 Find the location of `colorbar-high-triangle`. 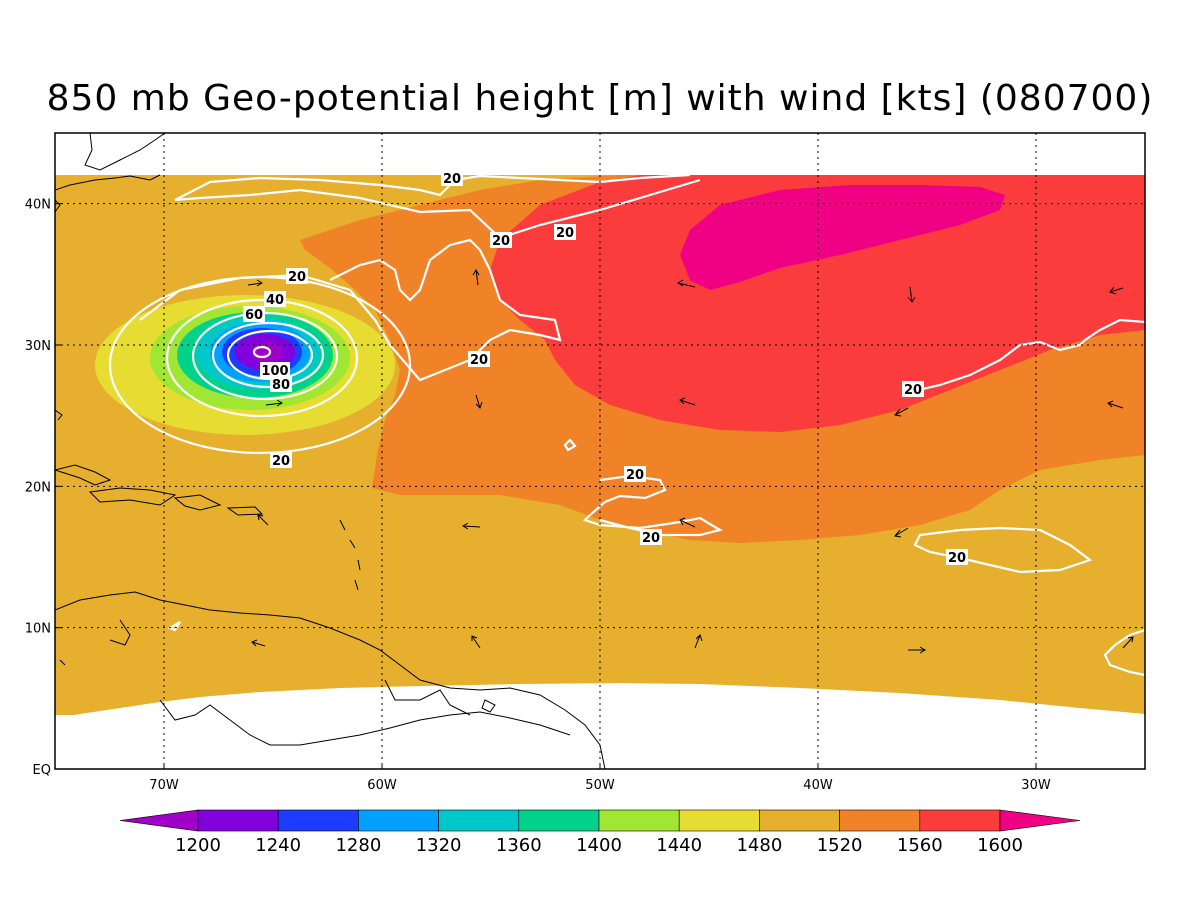

colorbar-high-triangle is located at coordinates (1040, 820).